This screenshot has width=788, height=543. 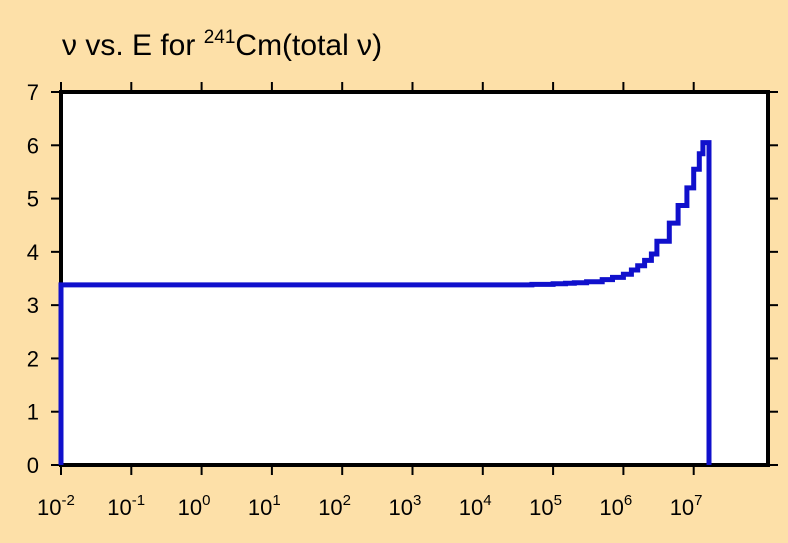 What do you see at coordinates (686, 506) in the screenshot?
I see `x-tick-label: 10⁷` at bounding box center [686, 506].